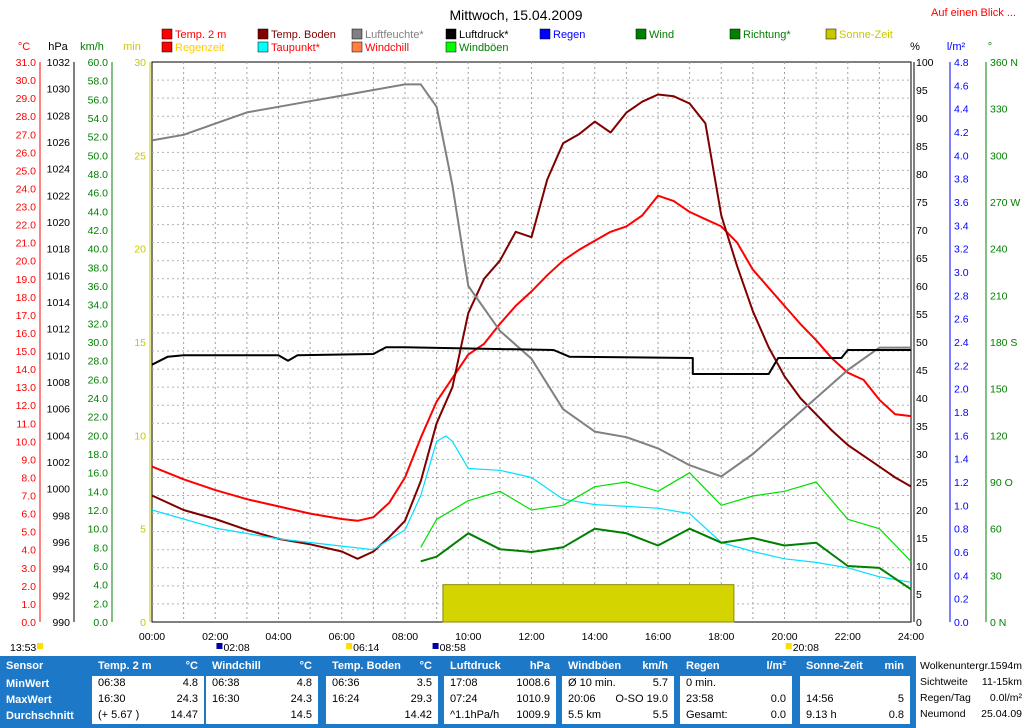 This screenshot has height=728, width=1024. What do you see at coordinates (26, 442) in the screenshot?
I see `temp-tick-label: 10.0` at bounding box center [26, 442].